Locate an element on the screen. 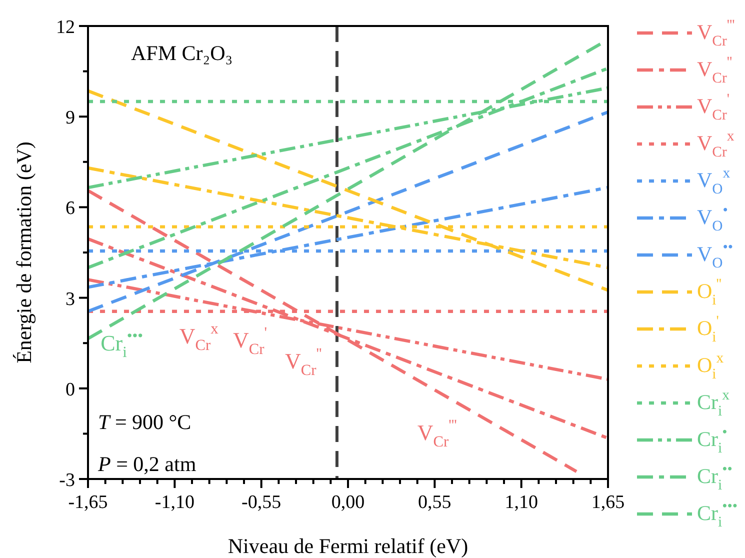 This screenshot has height=558, width=745. y-tick-label: 3 is located at coordinates (70, 299).